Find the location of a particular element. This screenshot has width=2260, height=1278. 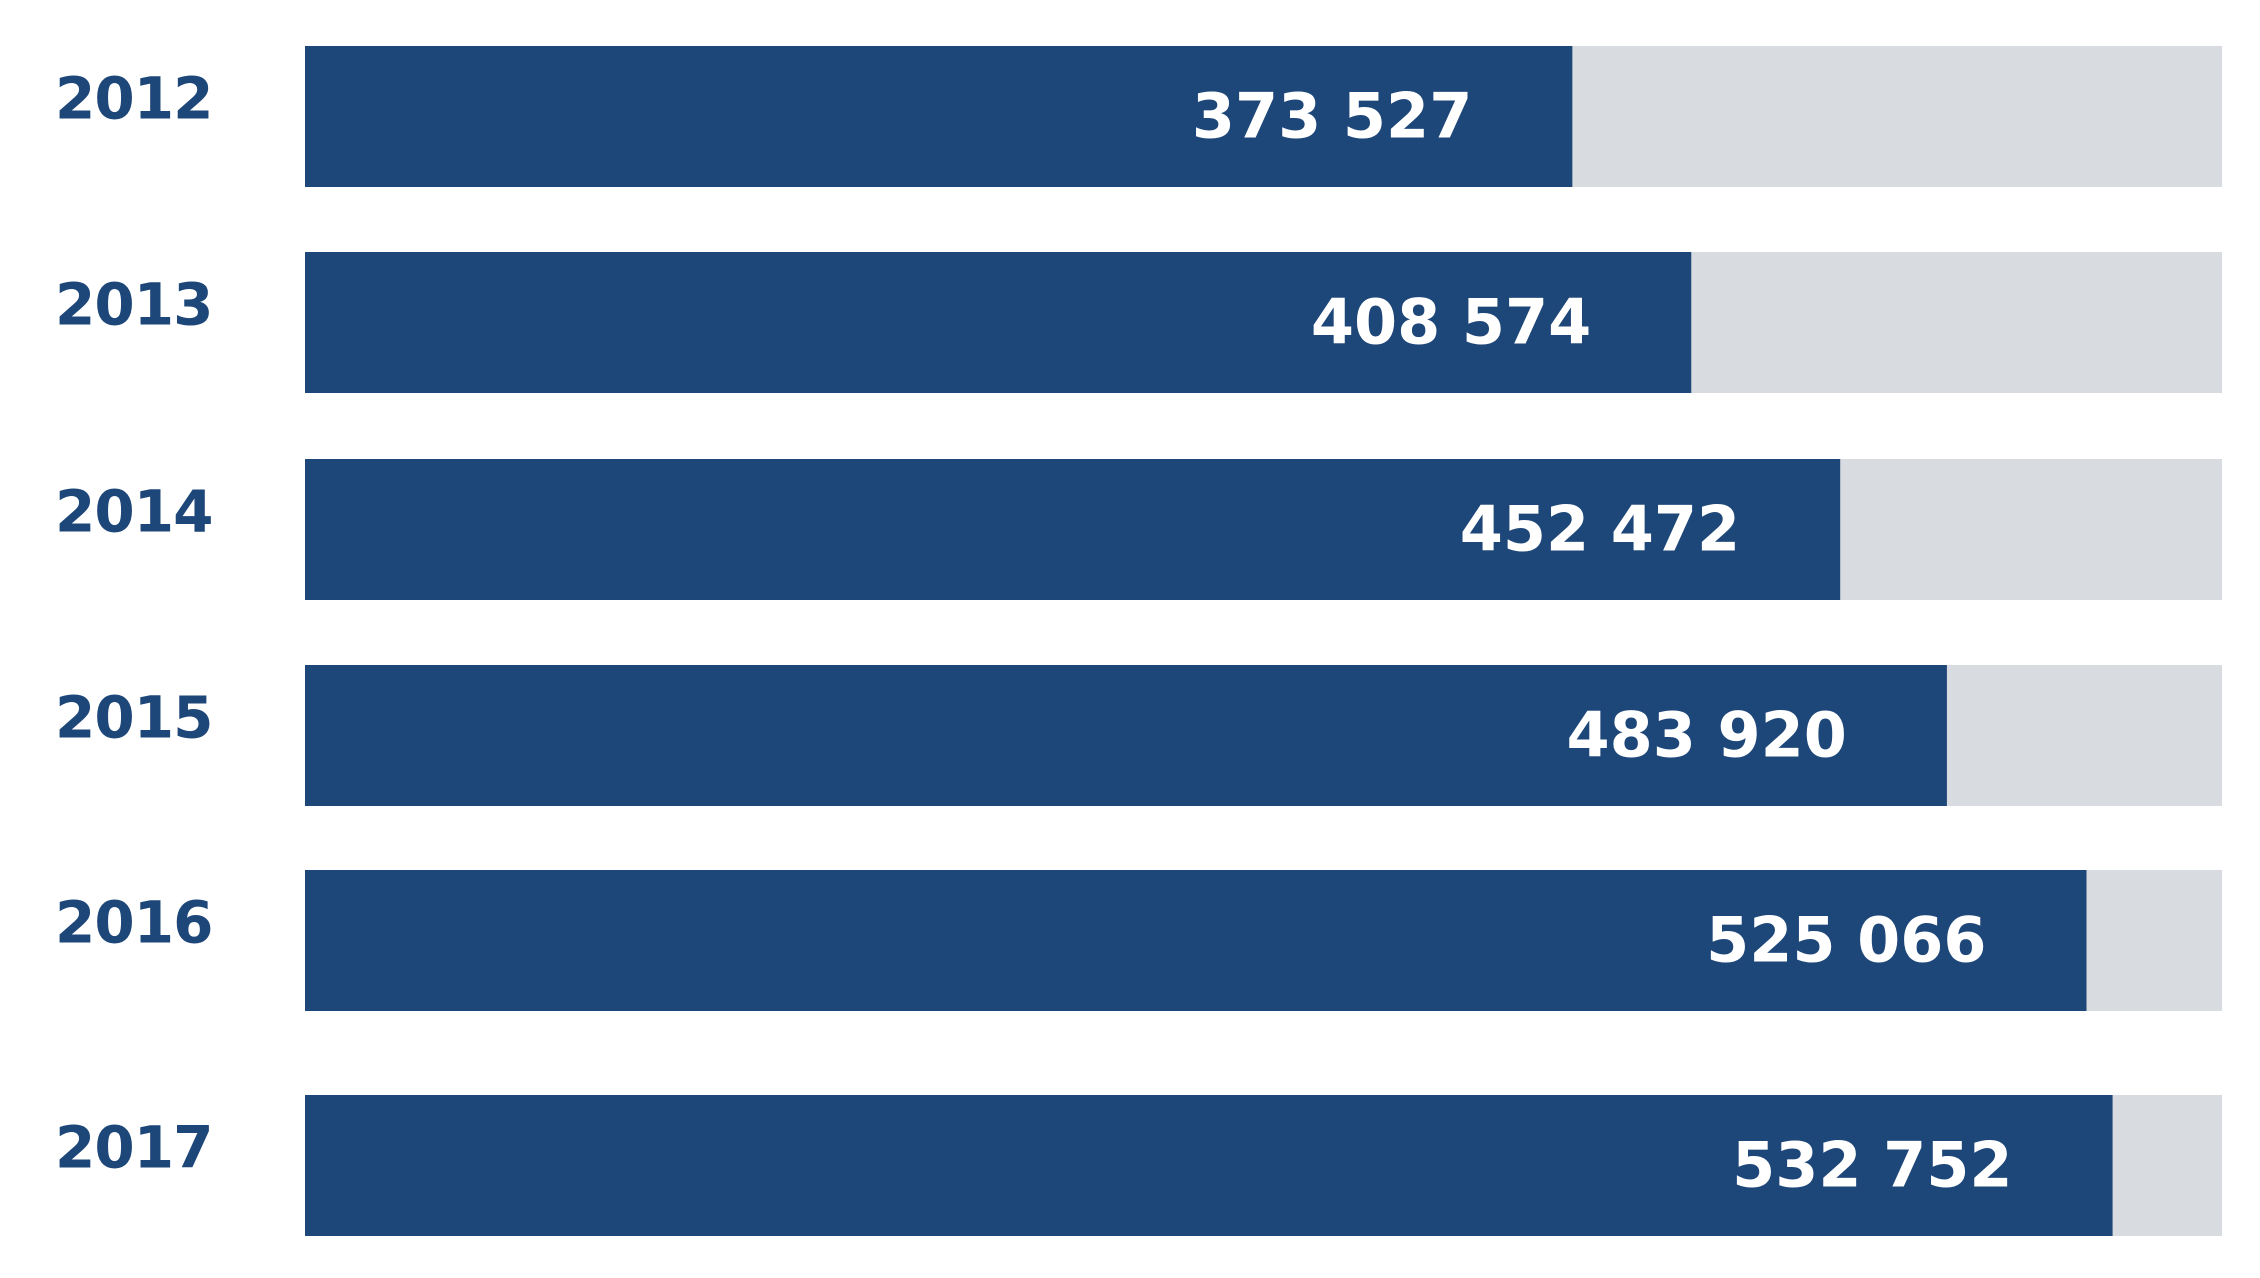

data-label: 373 527 is located at coordinates (1332, 116).